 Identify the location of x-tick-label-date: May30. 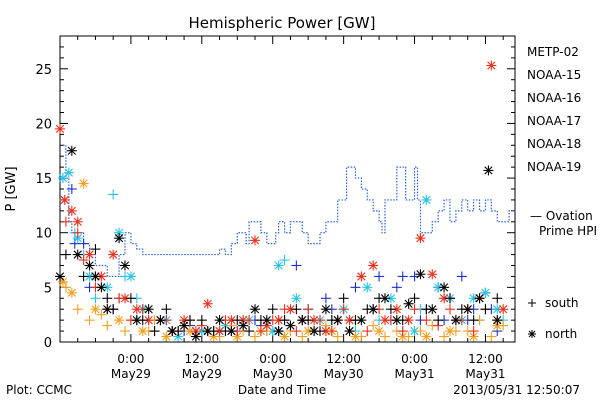
(344, 374).